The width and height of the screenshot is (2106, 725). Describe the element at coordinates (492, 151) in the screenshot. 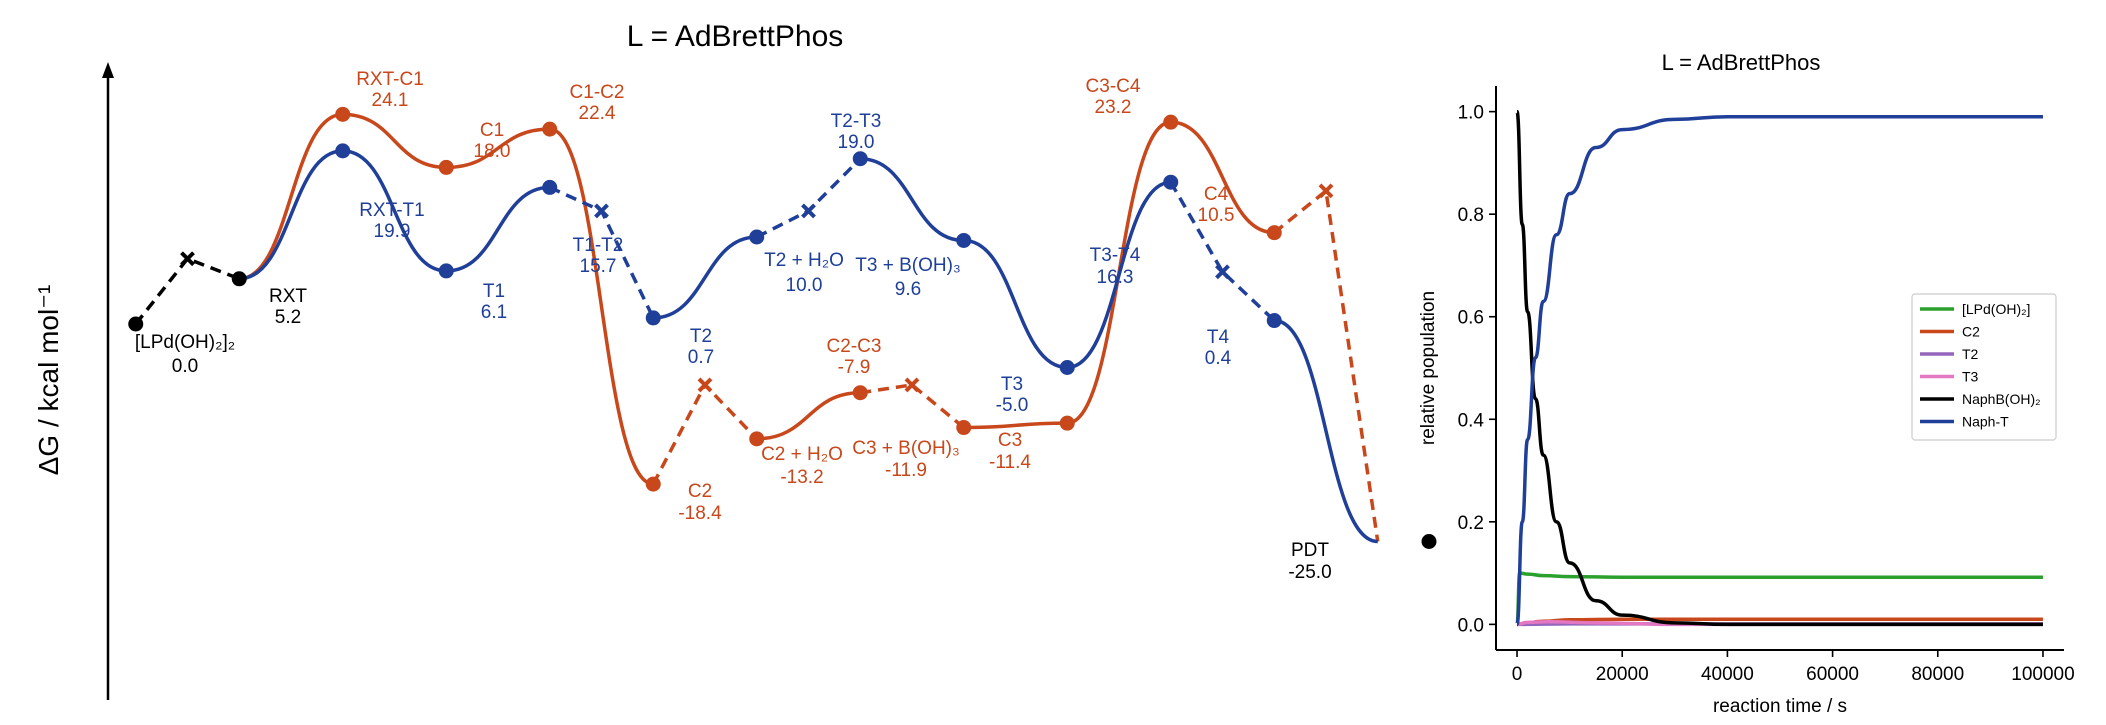

I see `value-c1: 18.0` at that location.